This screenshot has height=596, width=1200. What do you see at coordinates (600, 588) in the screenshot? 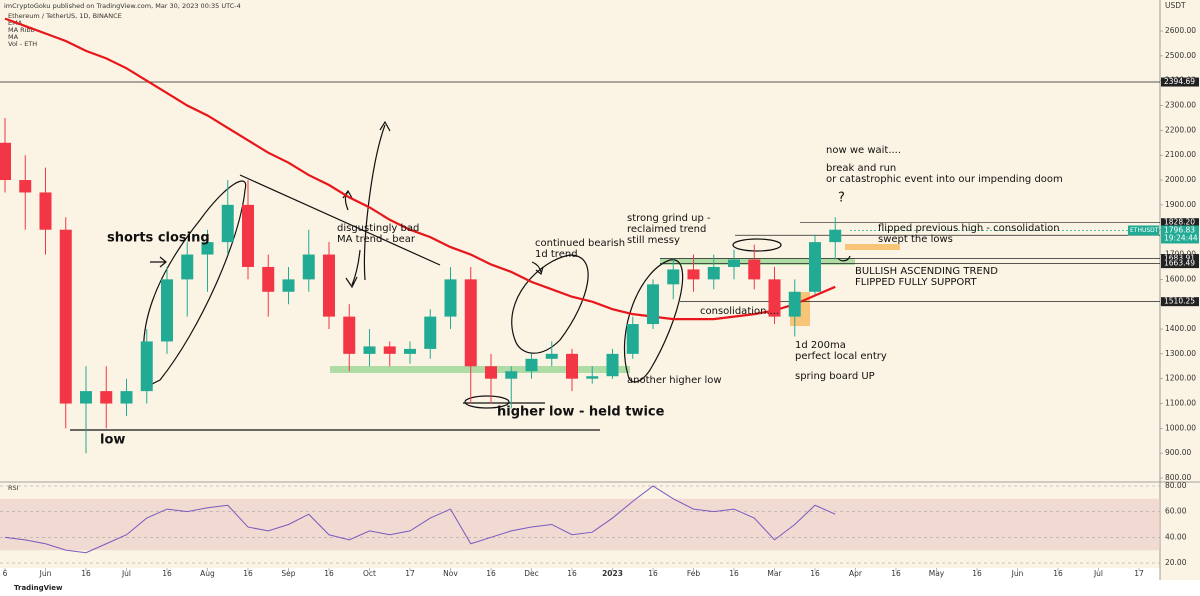
I see `footer-bar` at bounding box center [600, 588].